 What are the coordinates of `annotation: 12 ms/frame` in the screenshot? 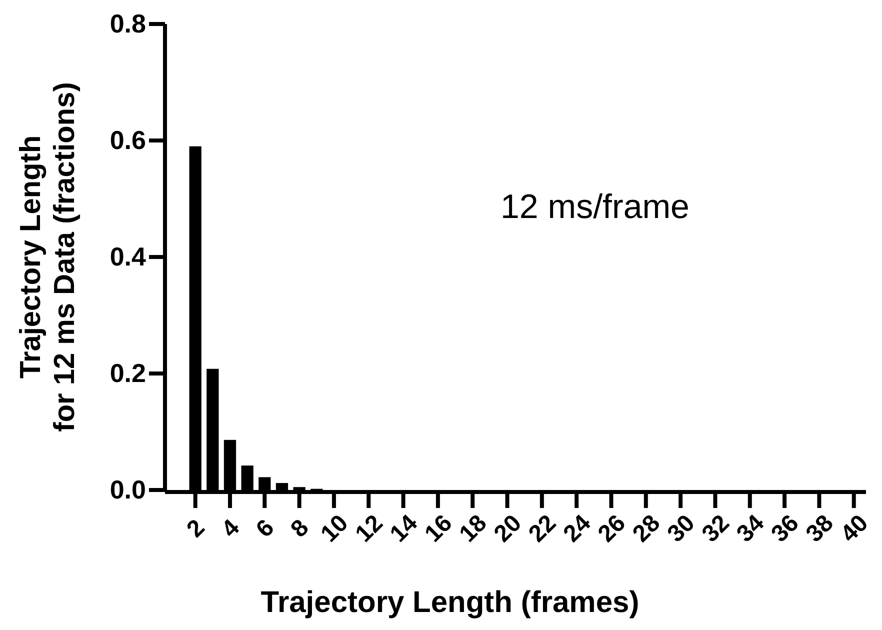 It's located at (595, 207).